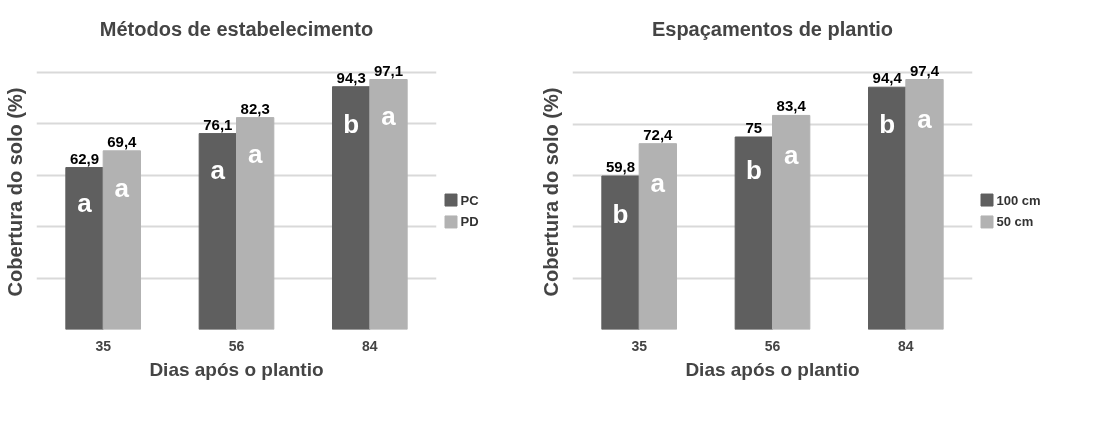 This screenshot has height=446, width=1112. What do you see at coordinates (469, 222) in the screenshot?
I see `legend-label: PD` at bounding box center [469, 222].